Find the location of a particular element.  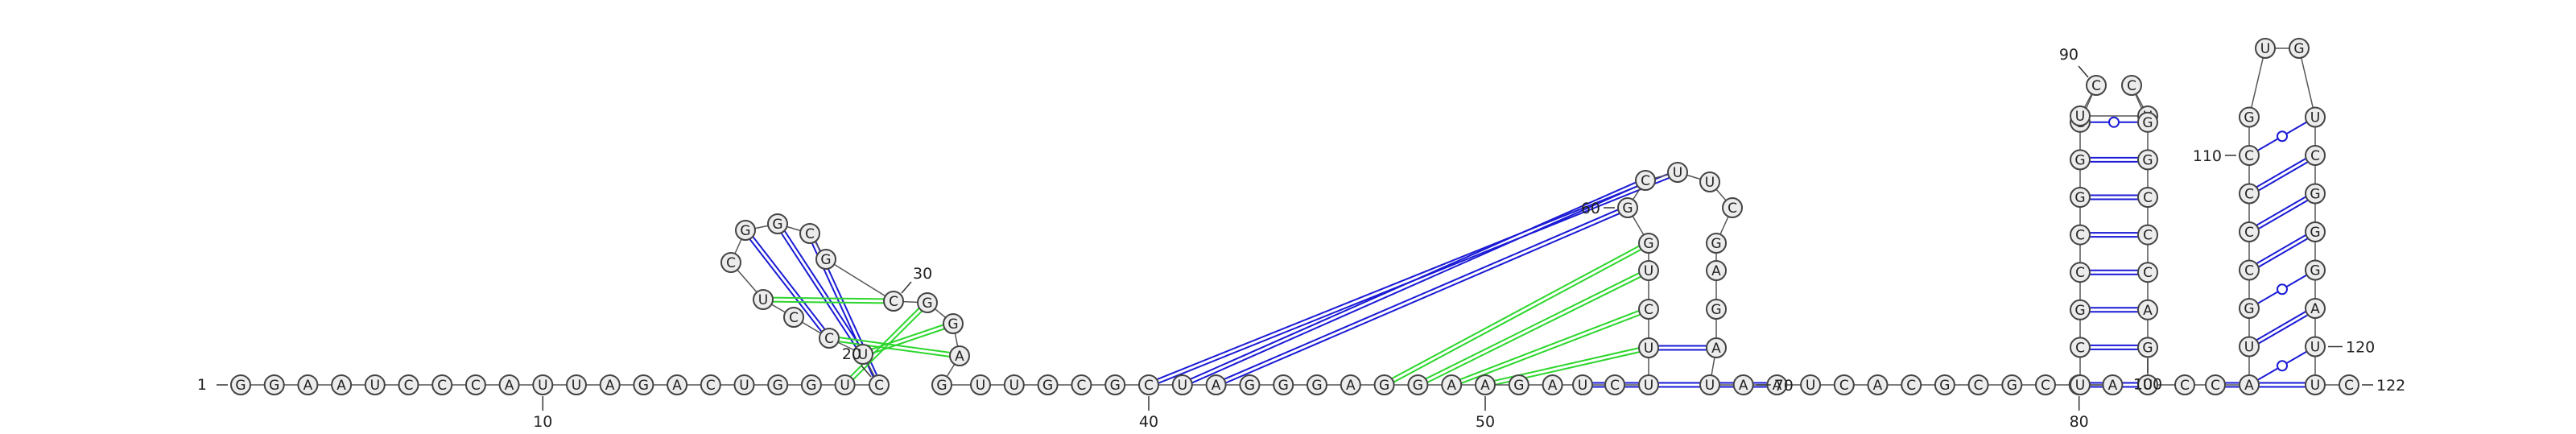

nucleotide-30: C is located at coordinates (893, 301).